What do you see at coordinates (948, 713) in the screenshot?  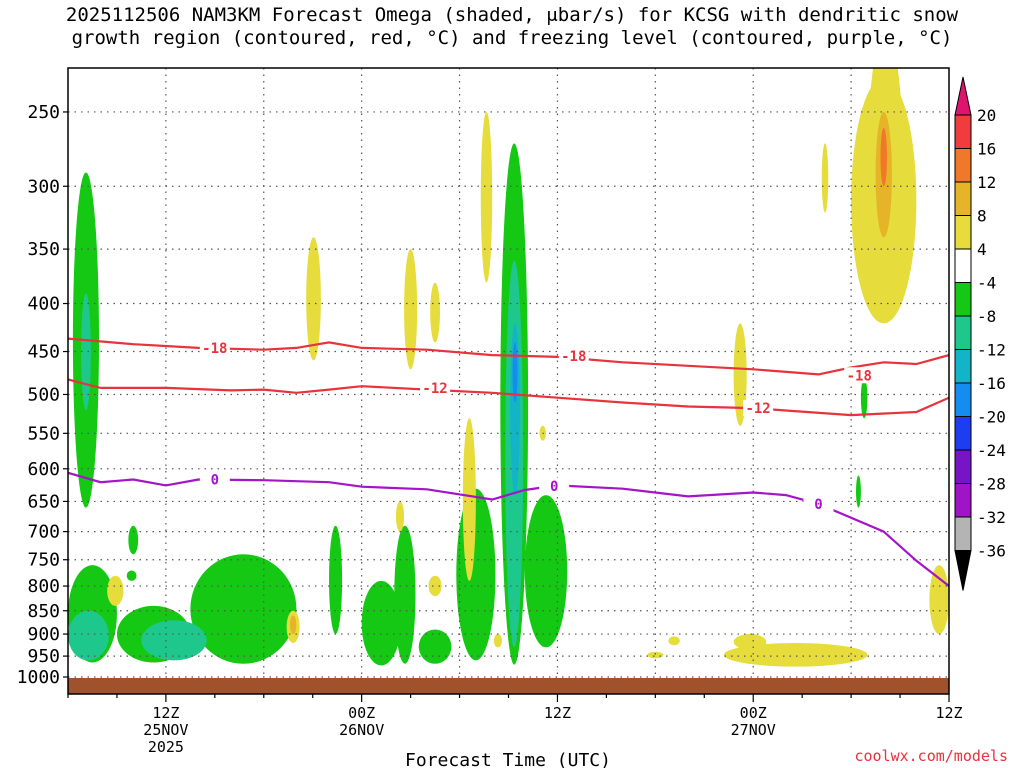 I see `x-tick-label-60-0: 12Z` at bounding box center [948, 713].